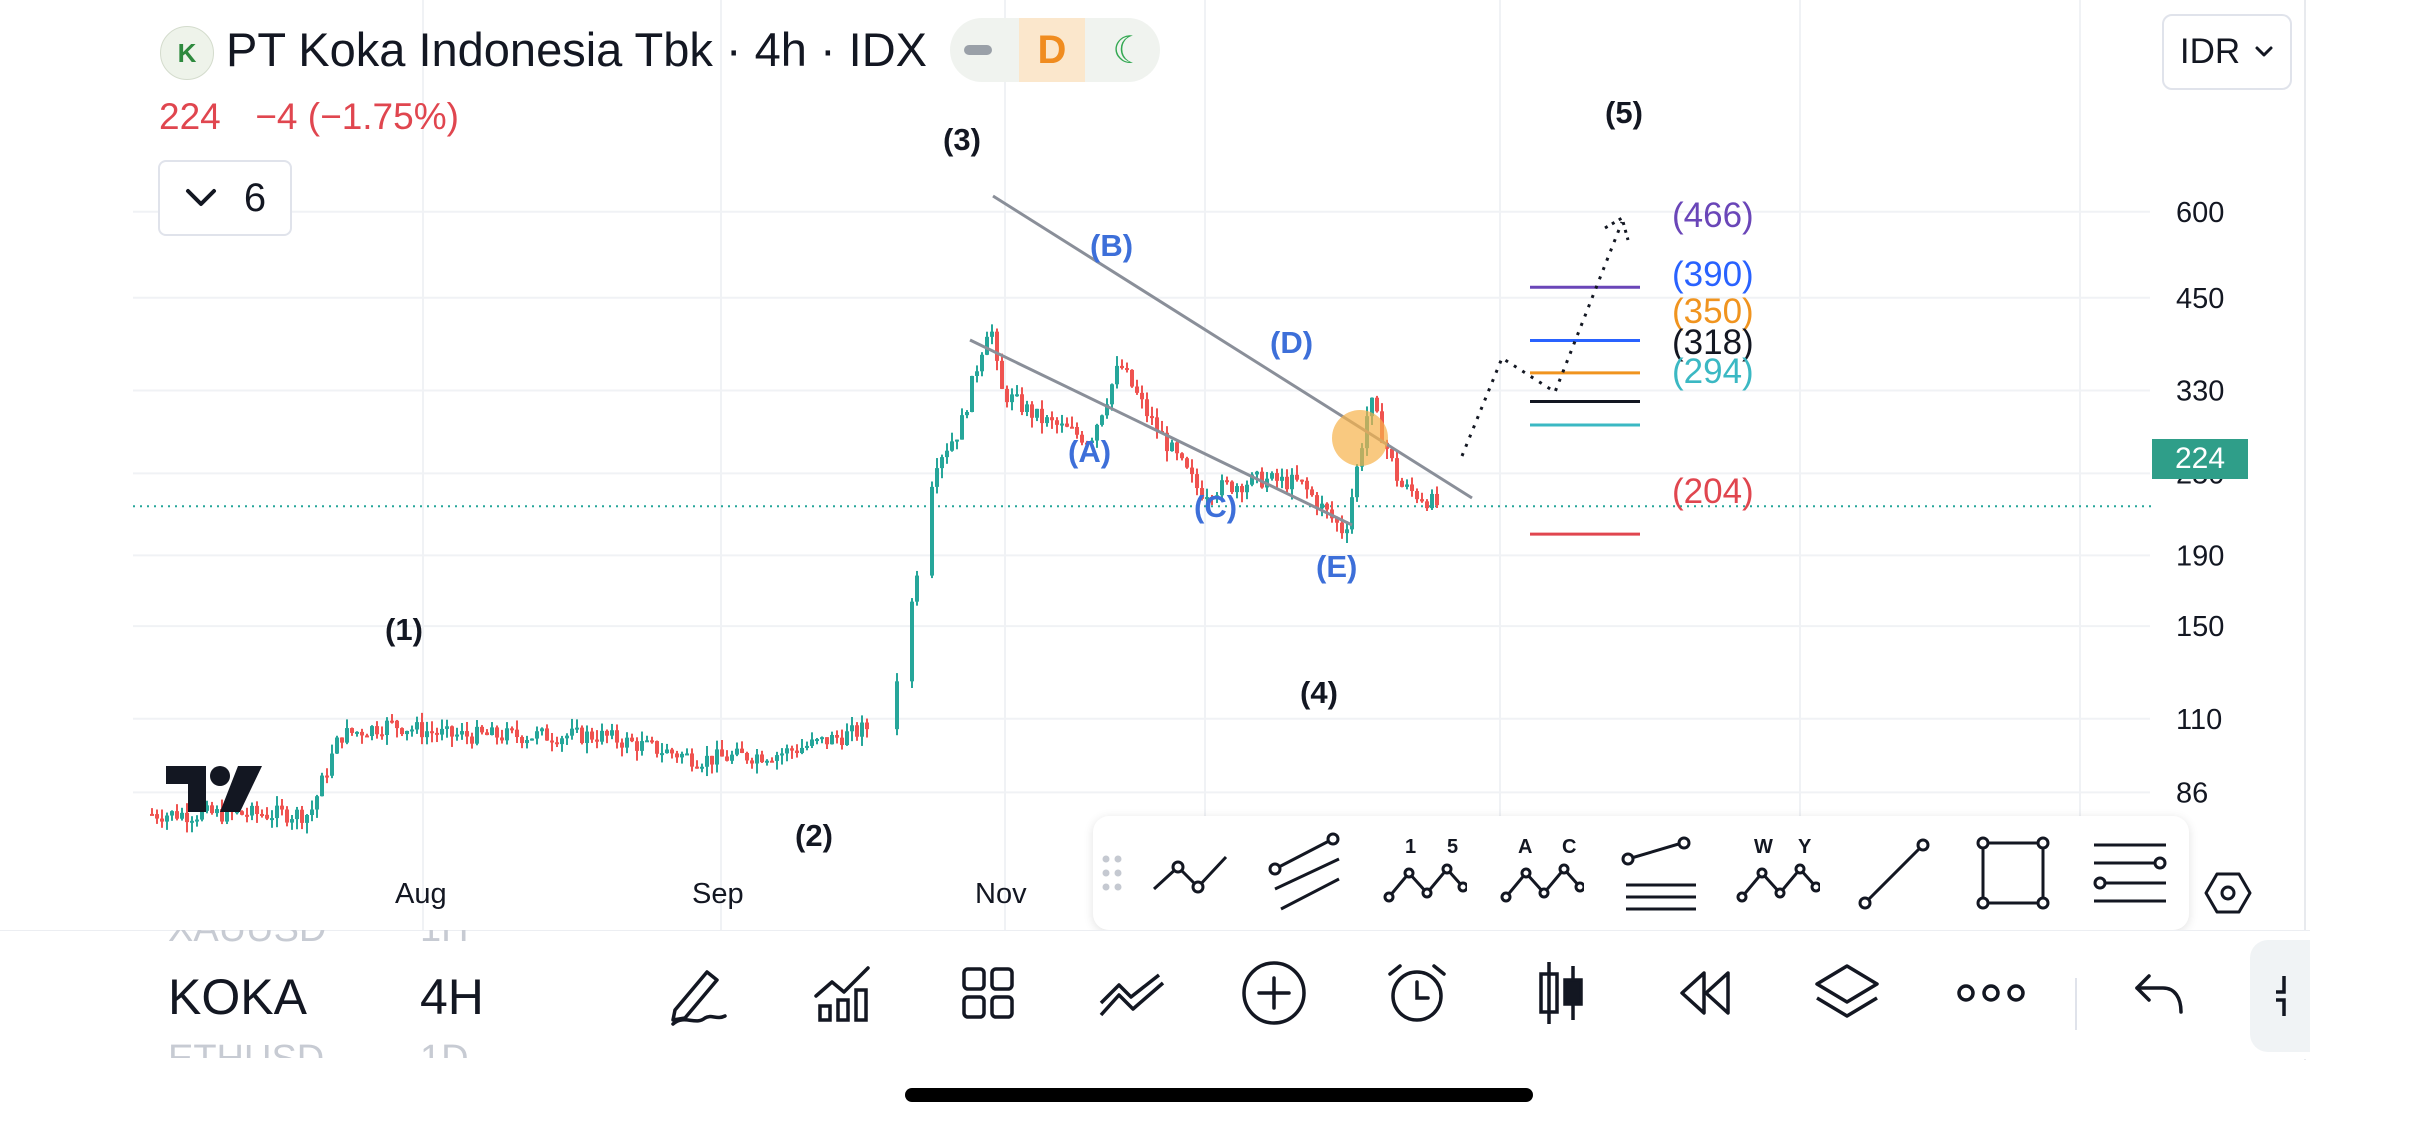 This screenshot has height=1125, width=2436. What do you see at coordinates (1778, 869) in the screenshot?
I see `elliott-double-combo-icon: W Y` at bounding box center [1778, 869].